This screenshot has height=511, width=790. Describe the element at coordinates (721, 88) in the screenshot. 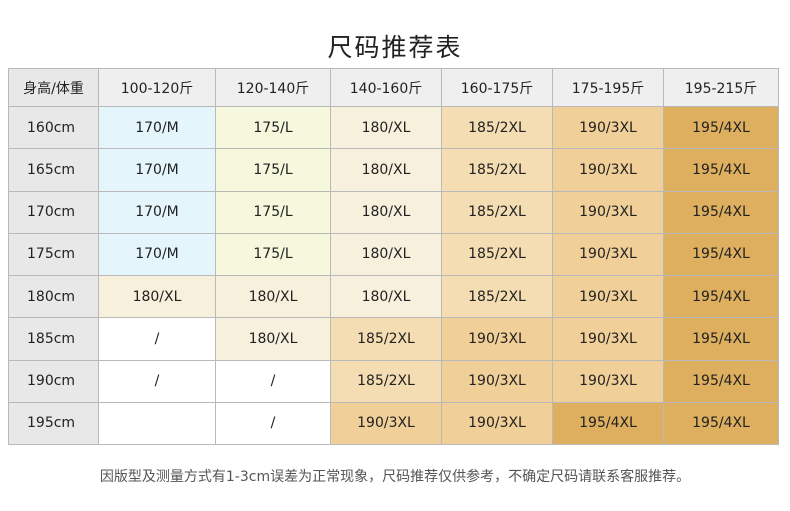

I see `column-header: 195-215斤` at that location.